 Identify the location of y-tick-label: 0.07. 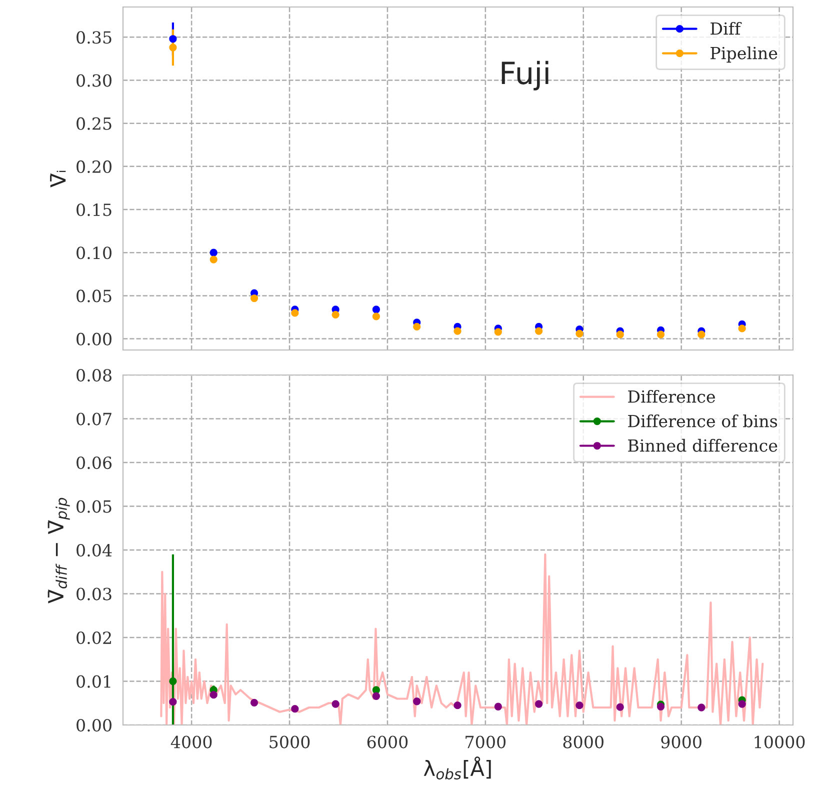
(94, 419).